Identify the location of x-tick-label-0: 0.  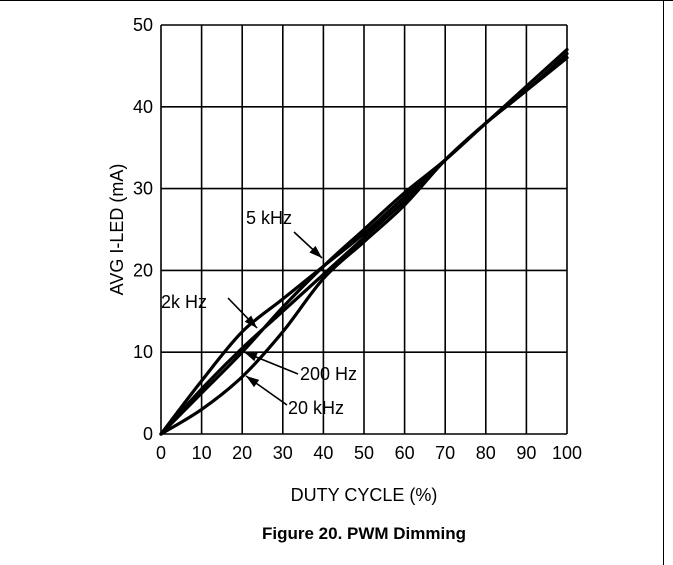
(161, 453).